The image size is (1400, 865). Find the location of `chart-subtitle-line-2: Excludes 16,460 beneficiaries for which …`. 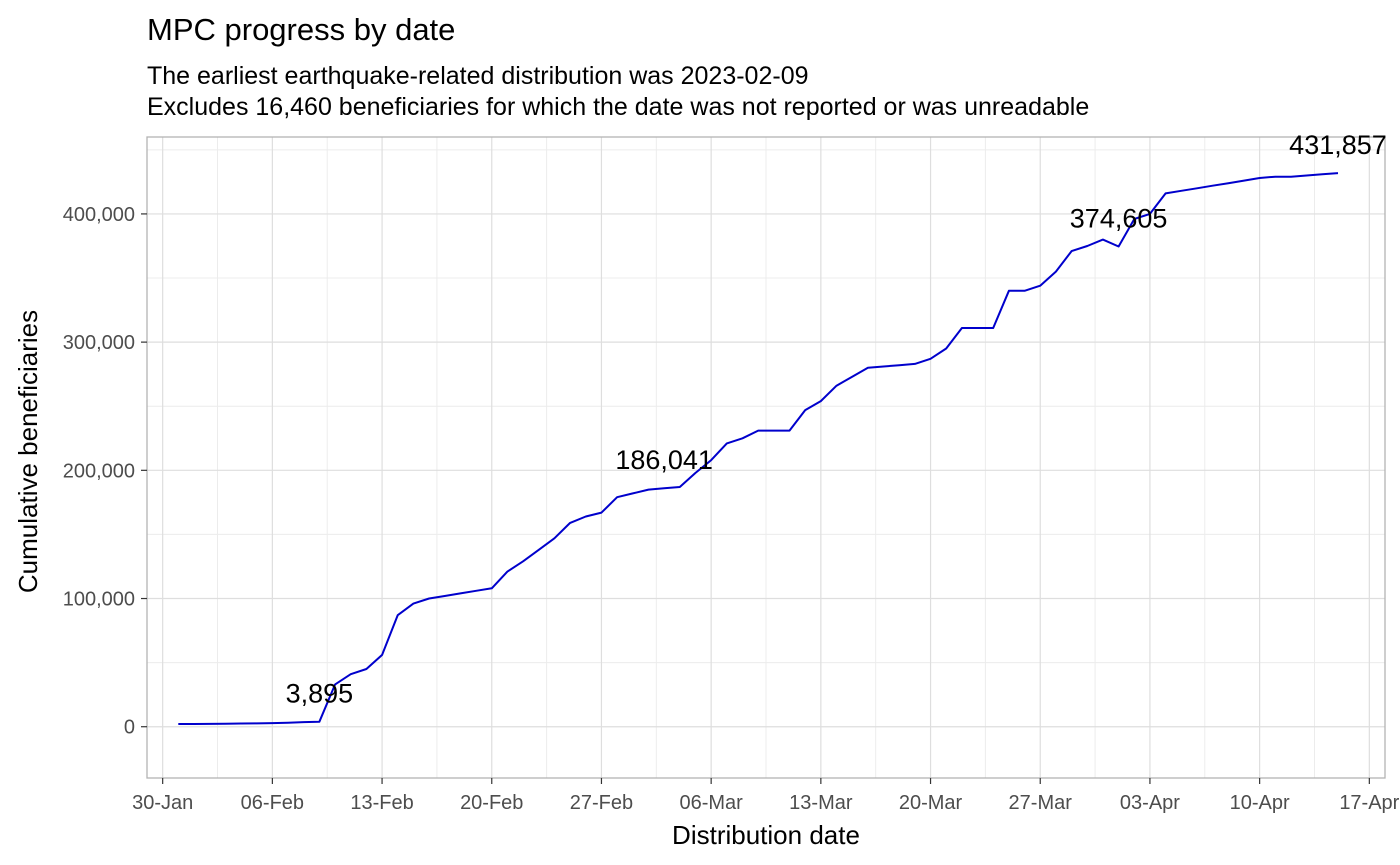

chart-subtitle-line-2: Excludes 16,460 beneficiaries for which … is located at coordinates (618, 107).